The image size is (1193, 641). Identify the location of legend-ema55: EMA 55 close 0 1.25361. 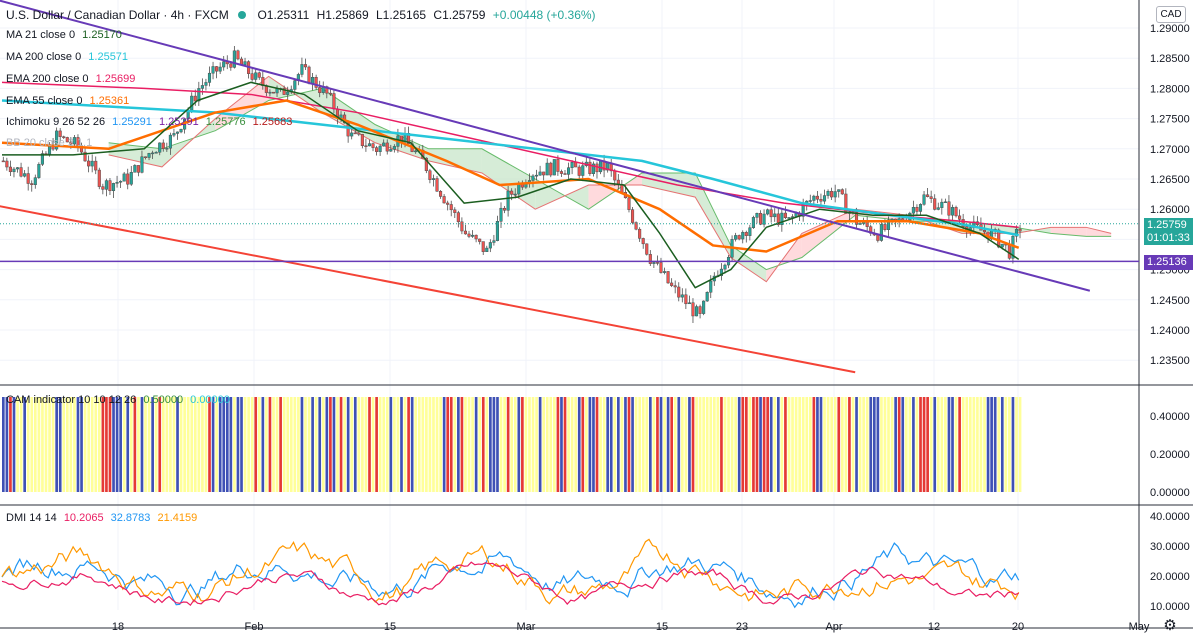
(67, 101).